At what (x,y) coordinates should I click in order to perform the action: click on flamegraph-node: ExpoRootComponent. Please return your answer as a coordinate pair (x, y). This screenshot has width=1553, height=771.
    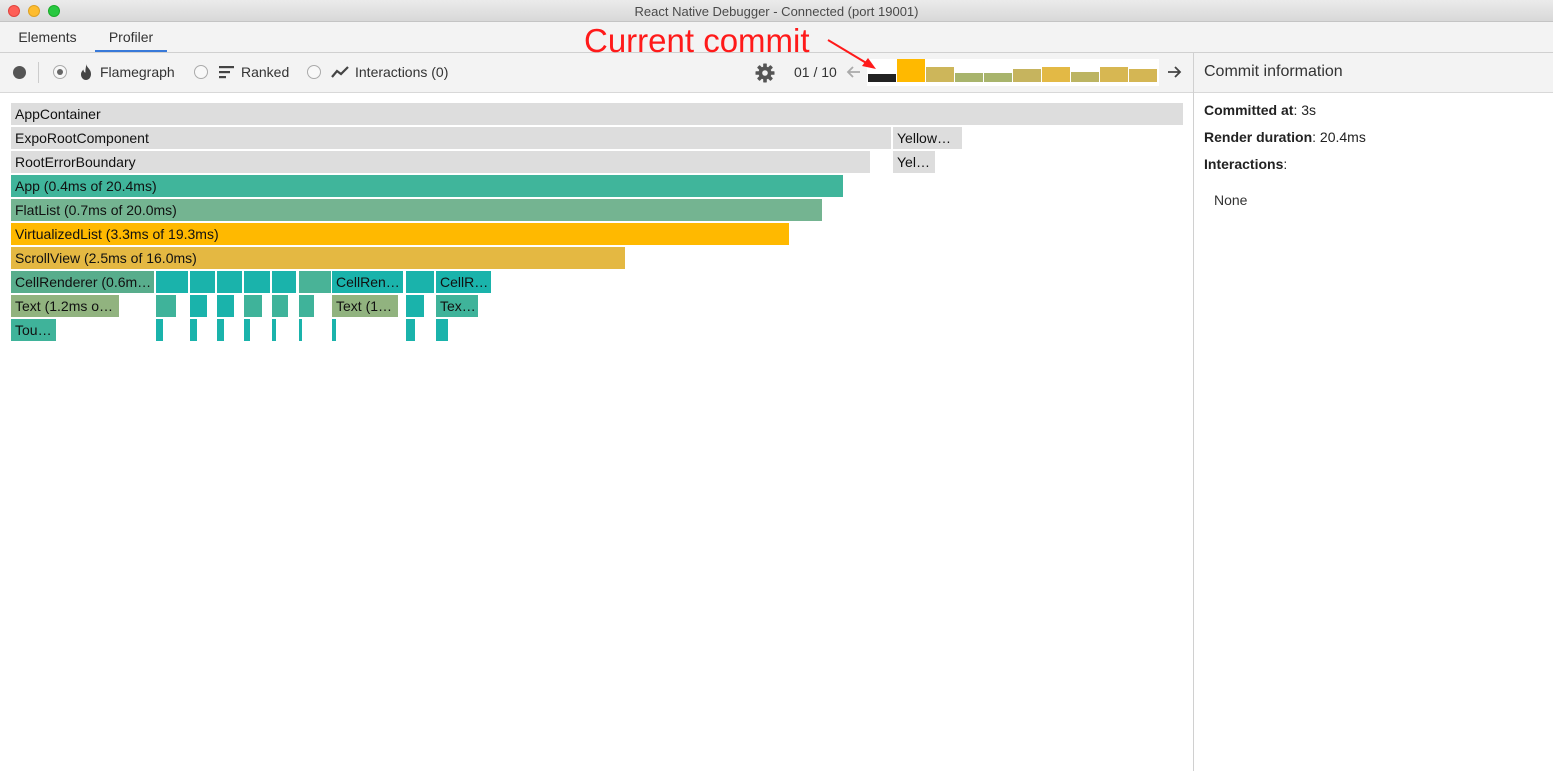
    Looking at the image, I should click on (451, 138).